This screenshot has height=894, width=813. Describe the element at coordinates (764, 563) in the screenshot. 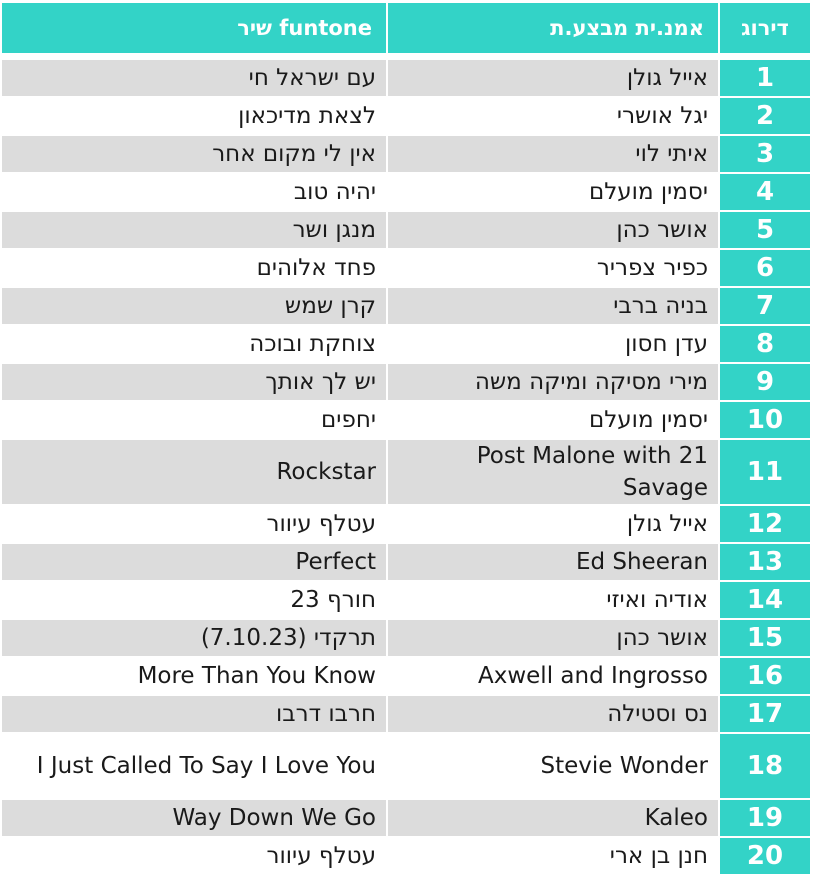

I see `rank-cell: 13` at that location.